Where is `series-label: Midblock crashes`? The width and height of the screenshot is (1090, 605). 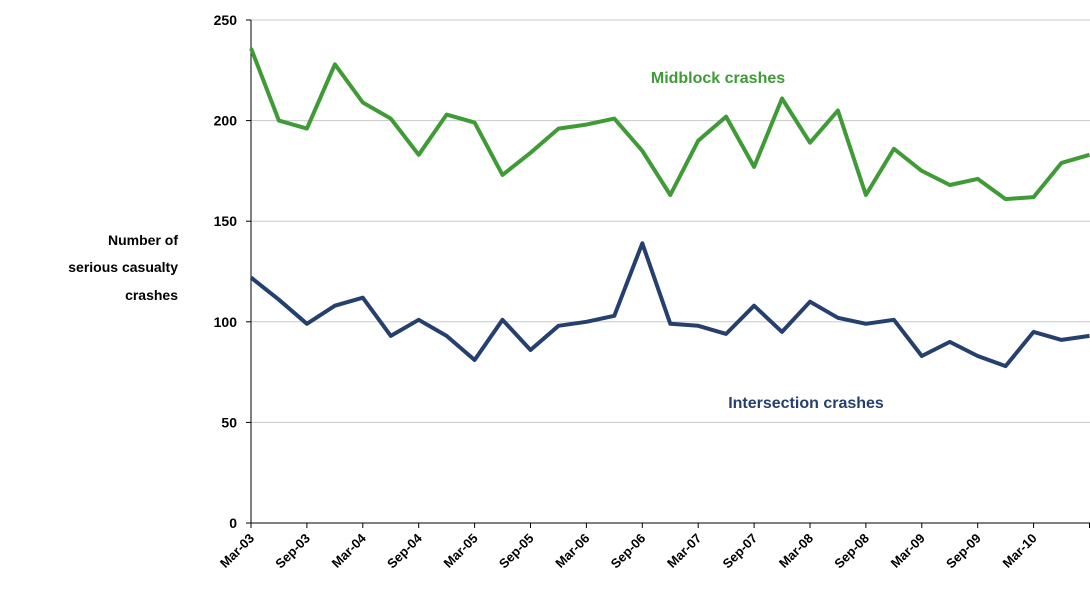 series-label: Midblock crashes is located at coordinates (718, 78).